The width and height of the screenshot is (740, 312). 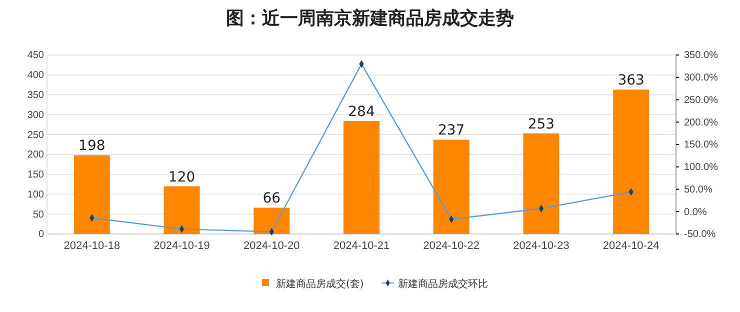 I want to click on data-label: 253, so click(x=541, y=124).